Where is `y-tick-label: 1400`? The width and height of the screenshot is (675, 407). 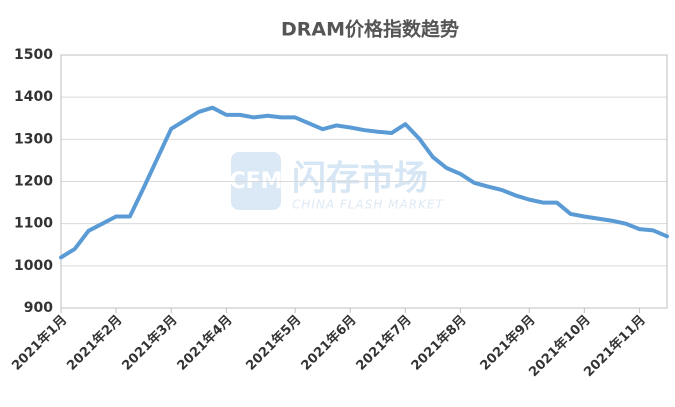
y-tick-label: 1400 is located at coordinates (33, 97).